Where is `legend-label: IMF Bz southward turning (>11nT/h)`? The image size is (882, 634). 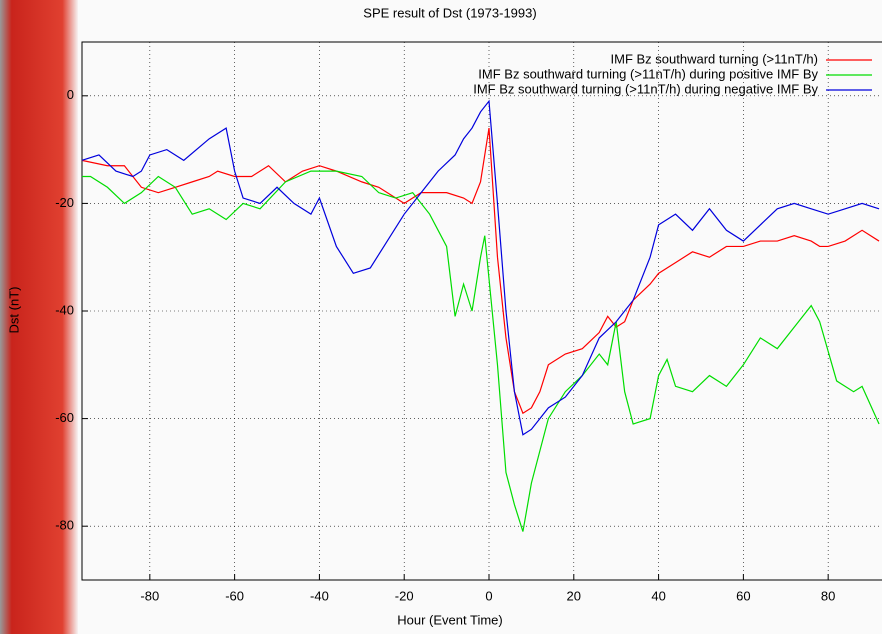 legend-label: IMF Bz southward turning (>11nT/h) is located at coordinates (715, 58).